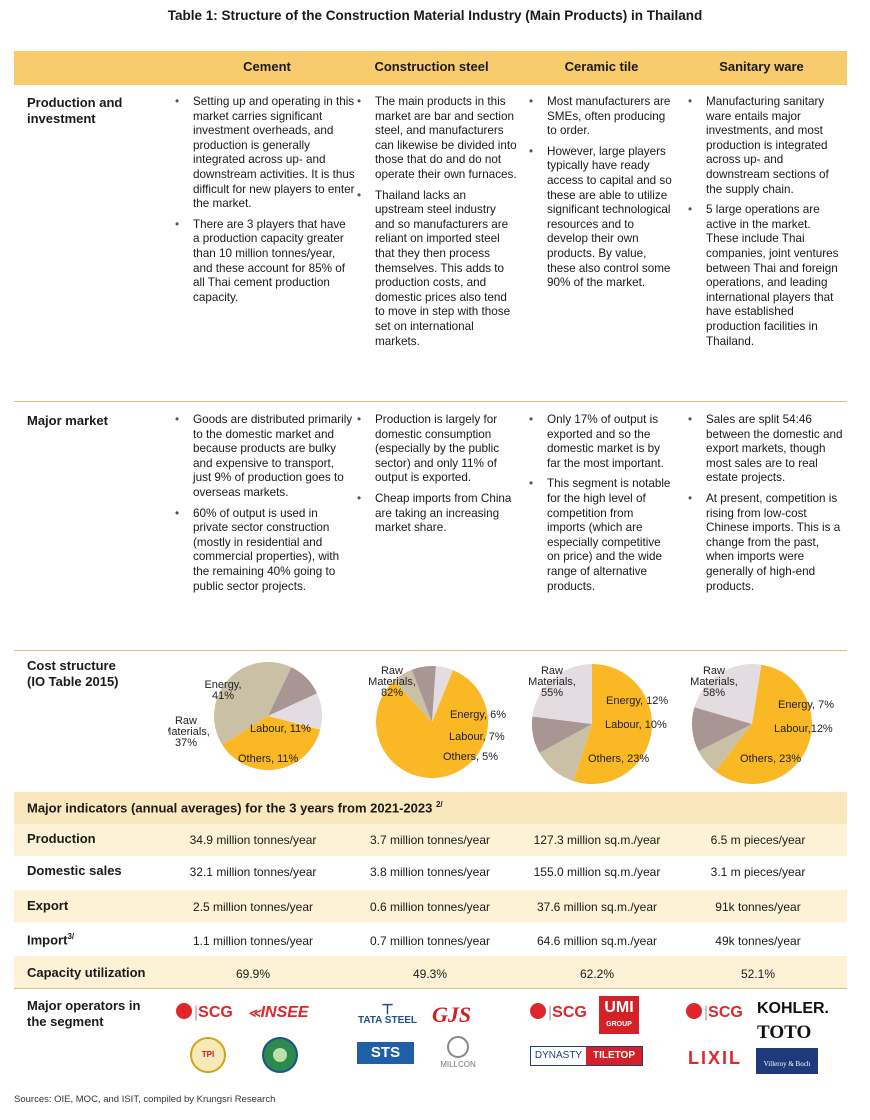  Describe the element at coordinates (637, 701) in the screenshot. I see `pie-label: Energy, 12%` at that location.